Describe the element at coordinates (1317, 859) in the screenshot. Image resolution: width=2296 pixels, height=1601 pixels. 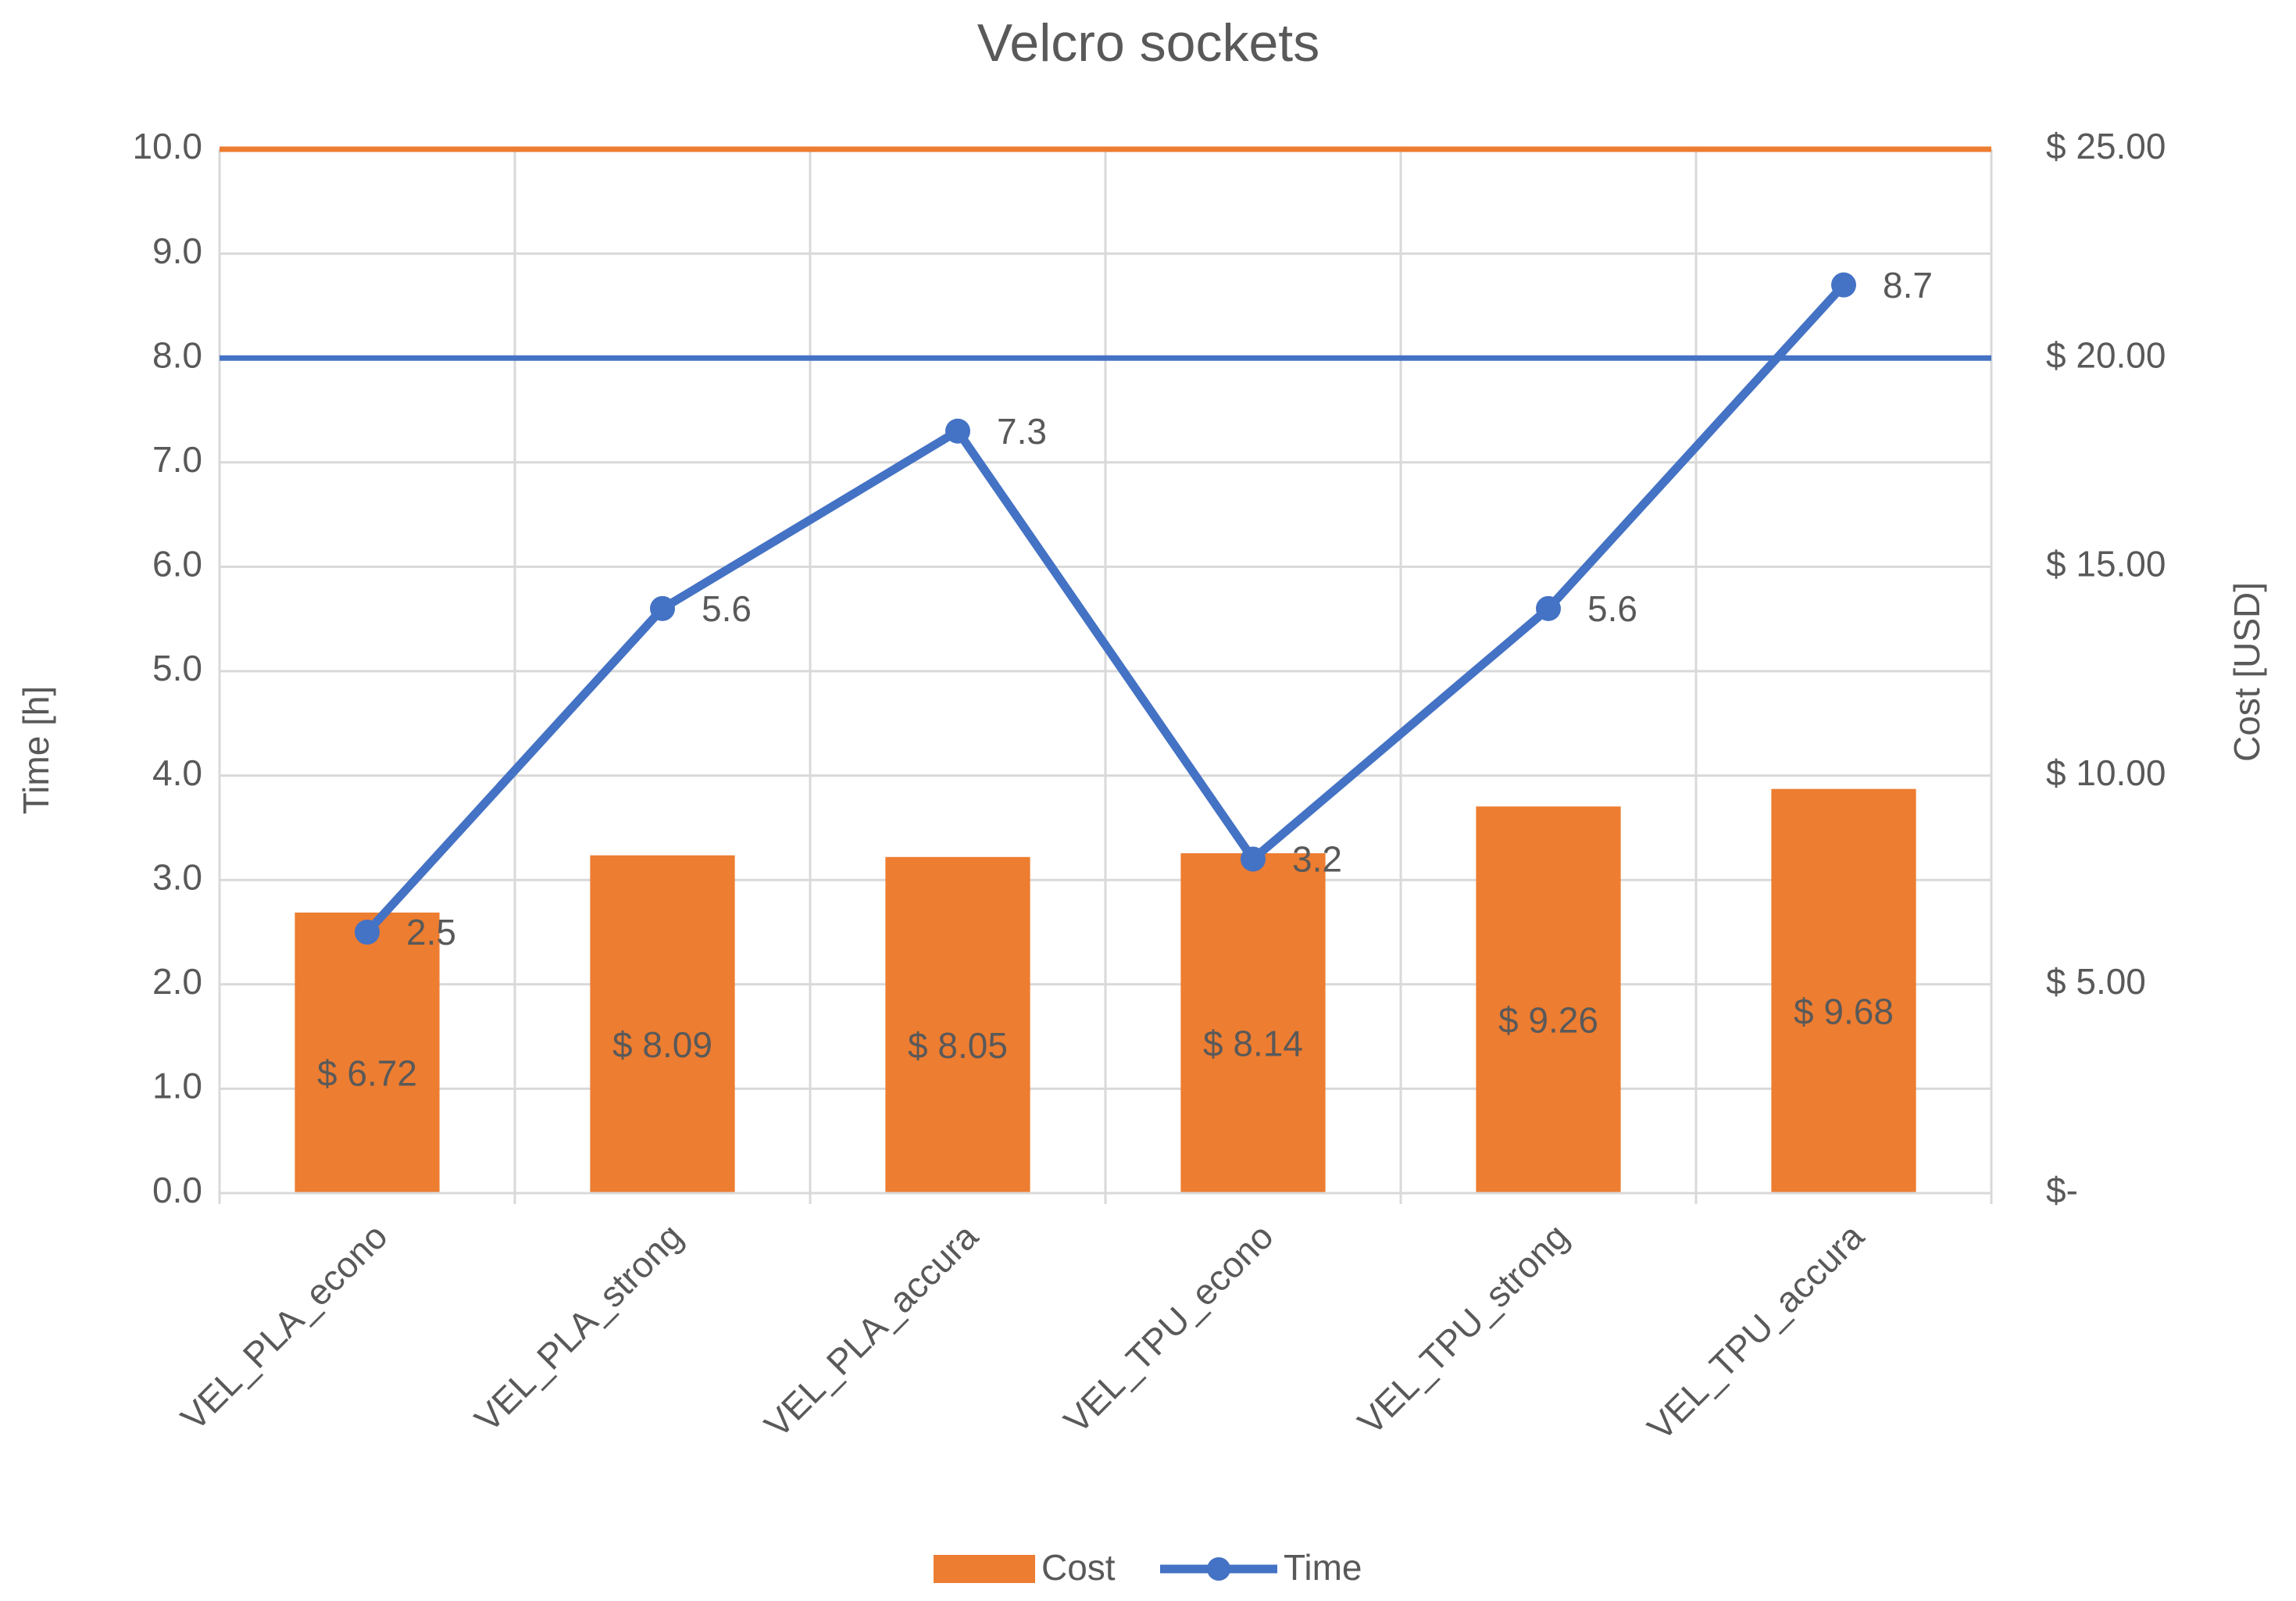
I see `line-value-label: 3.2` at that location.